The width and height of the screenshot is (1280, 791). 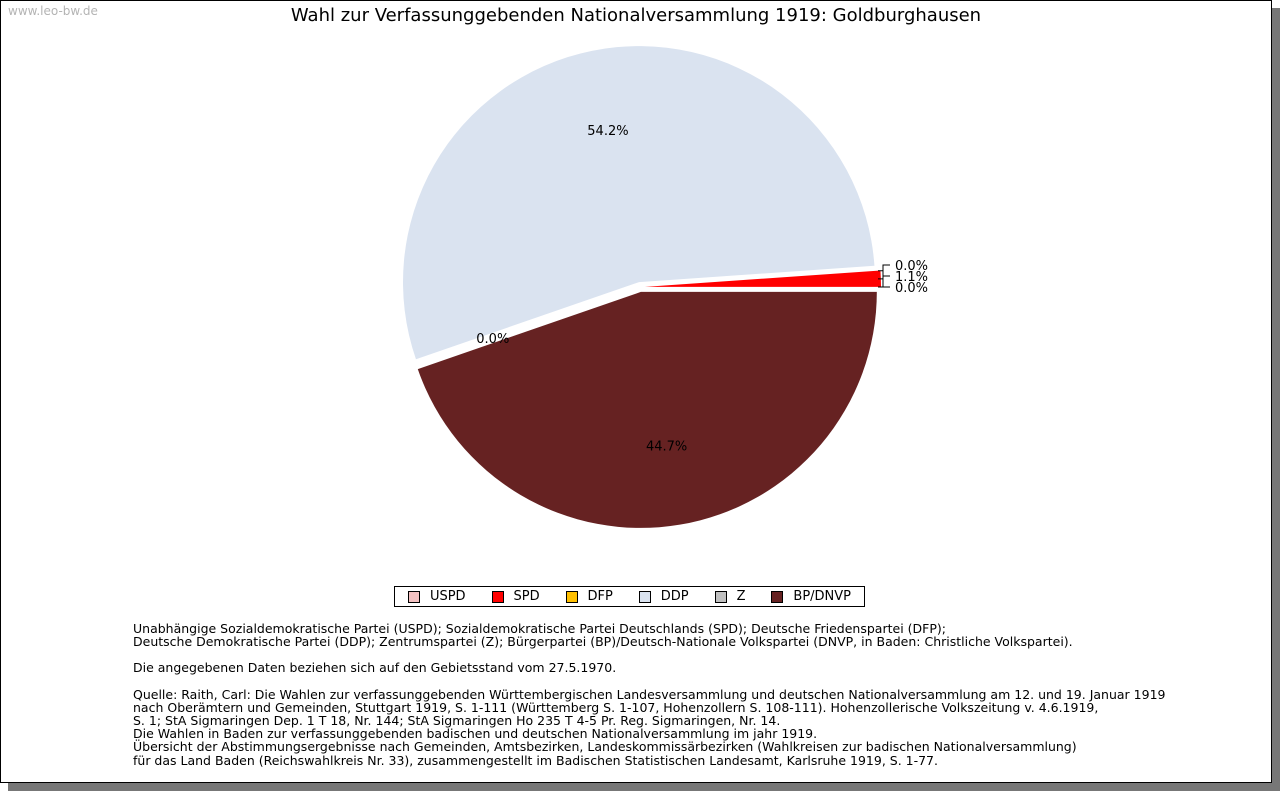 What do you see at coordinates (492, 339) in the screenshot?
I see `slice-label-z: 0.0%` at bounding box center [492, 339].